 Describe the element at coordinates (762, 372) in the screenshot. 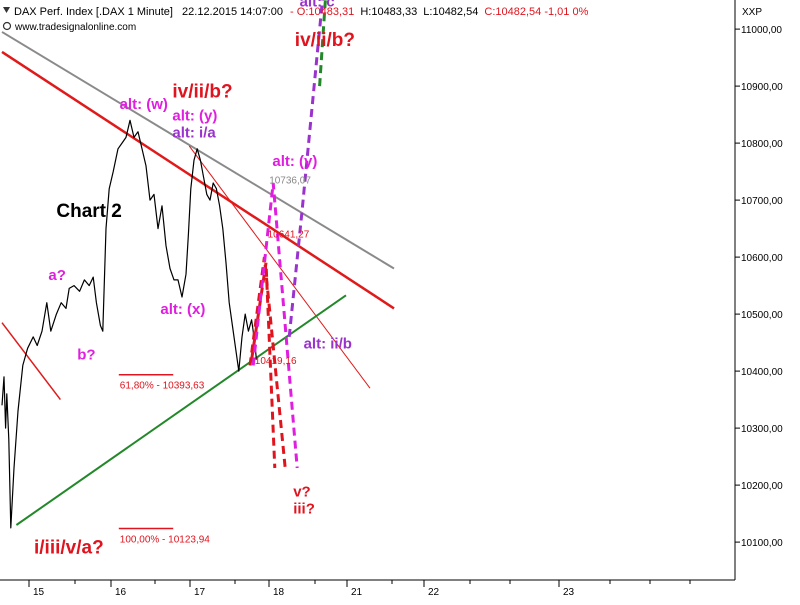

I see `y-tick-label-4: 10400,00` at that location.